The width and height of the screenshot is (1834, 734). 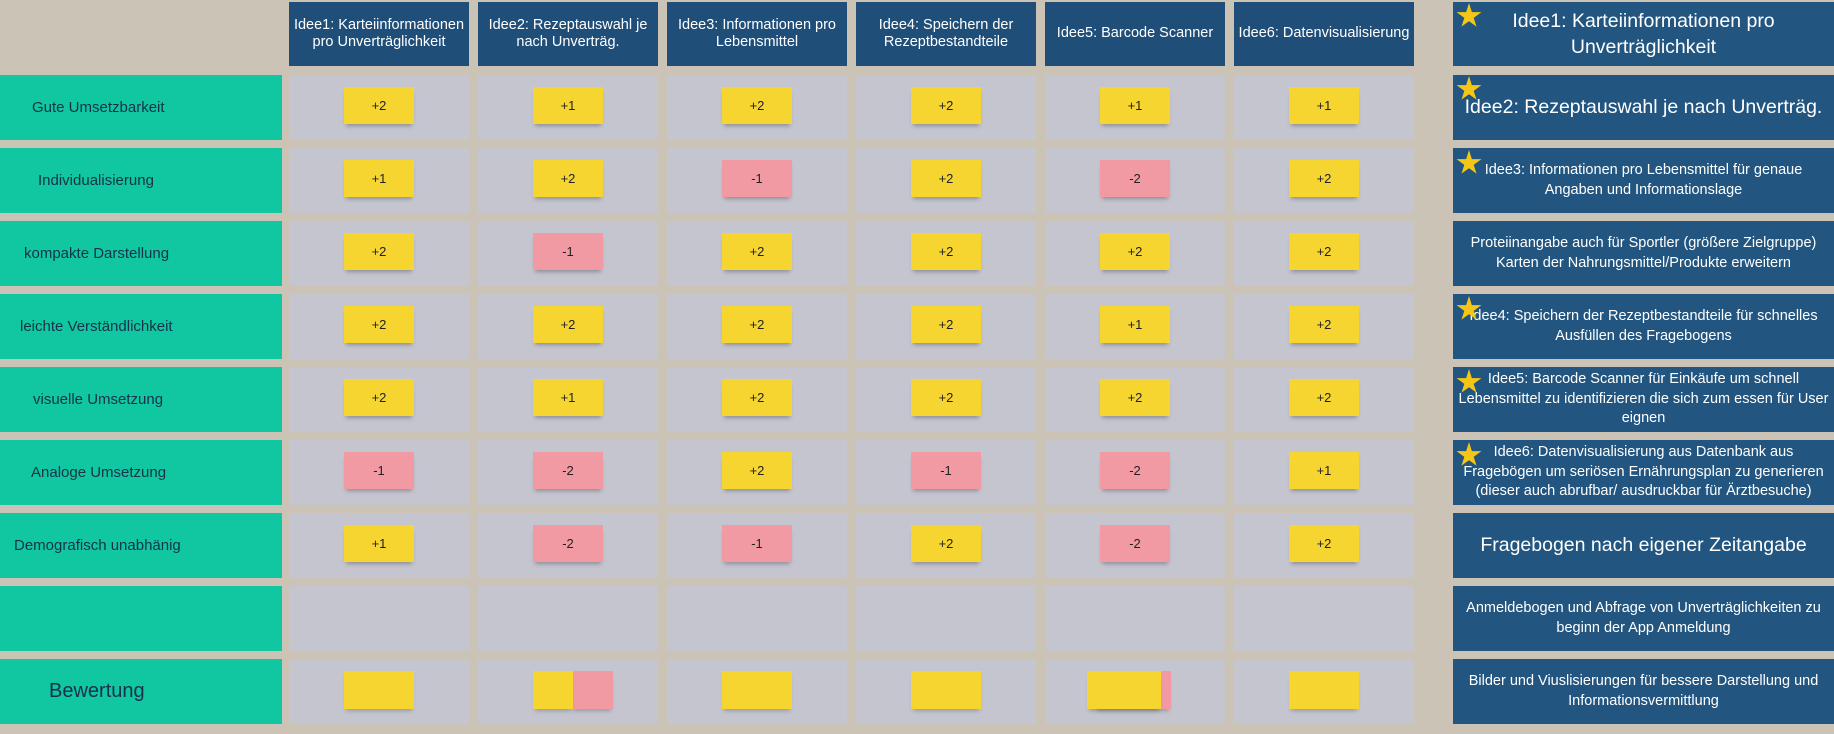 I want to click on row-label-gute-umsetzbarkeit: Gute Umsetzbarkeit, so click(x=141, y=107).